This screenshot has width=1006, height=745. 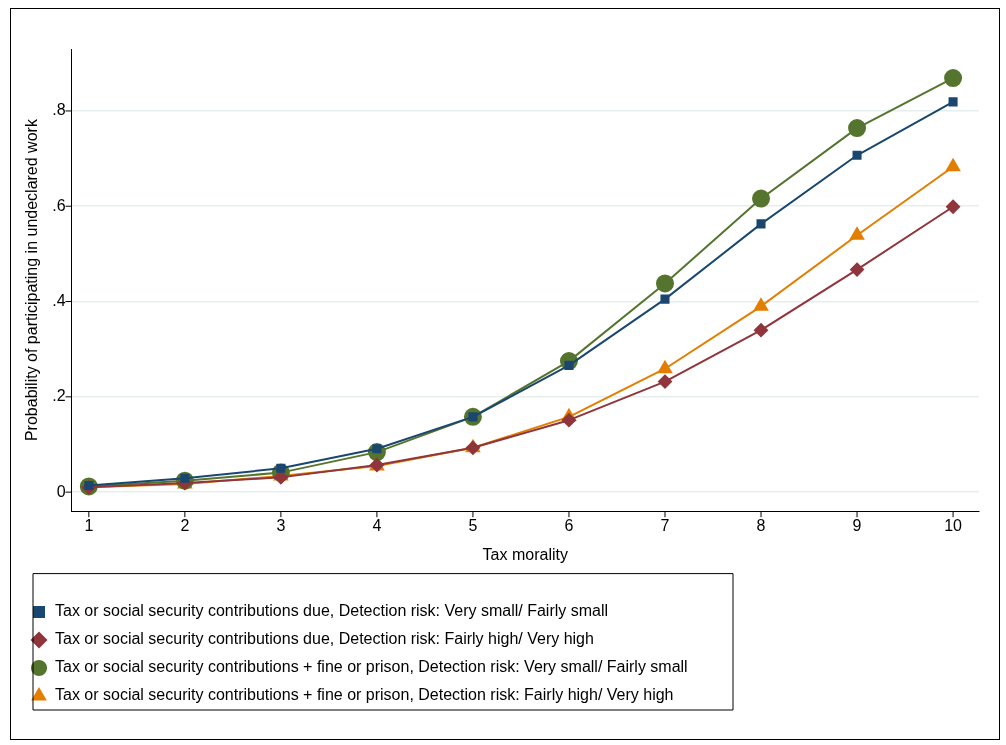 What do you see at coordinates (473, 526) in the screenshot?
I see `x-tick-label: 5` at bounding box center [473, 526].